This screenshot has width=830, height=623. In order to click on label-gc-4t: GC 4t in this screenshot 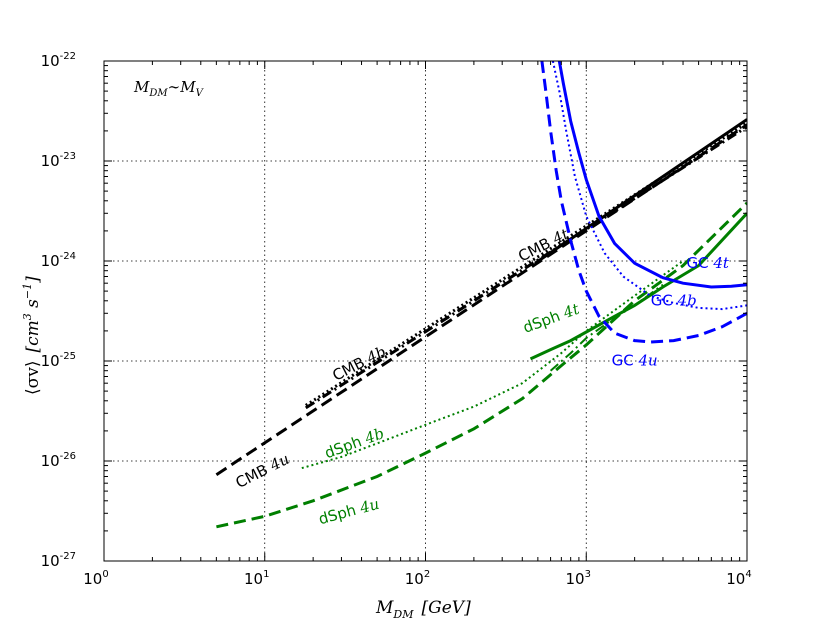, I will do `click(708, 263)`.